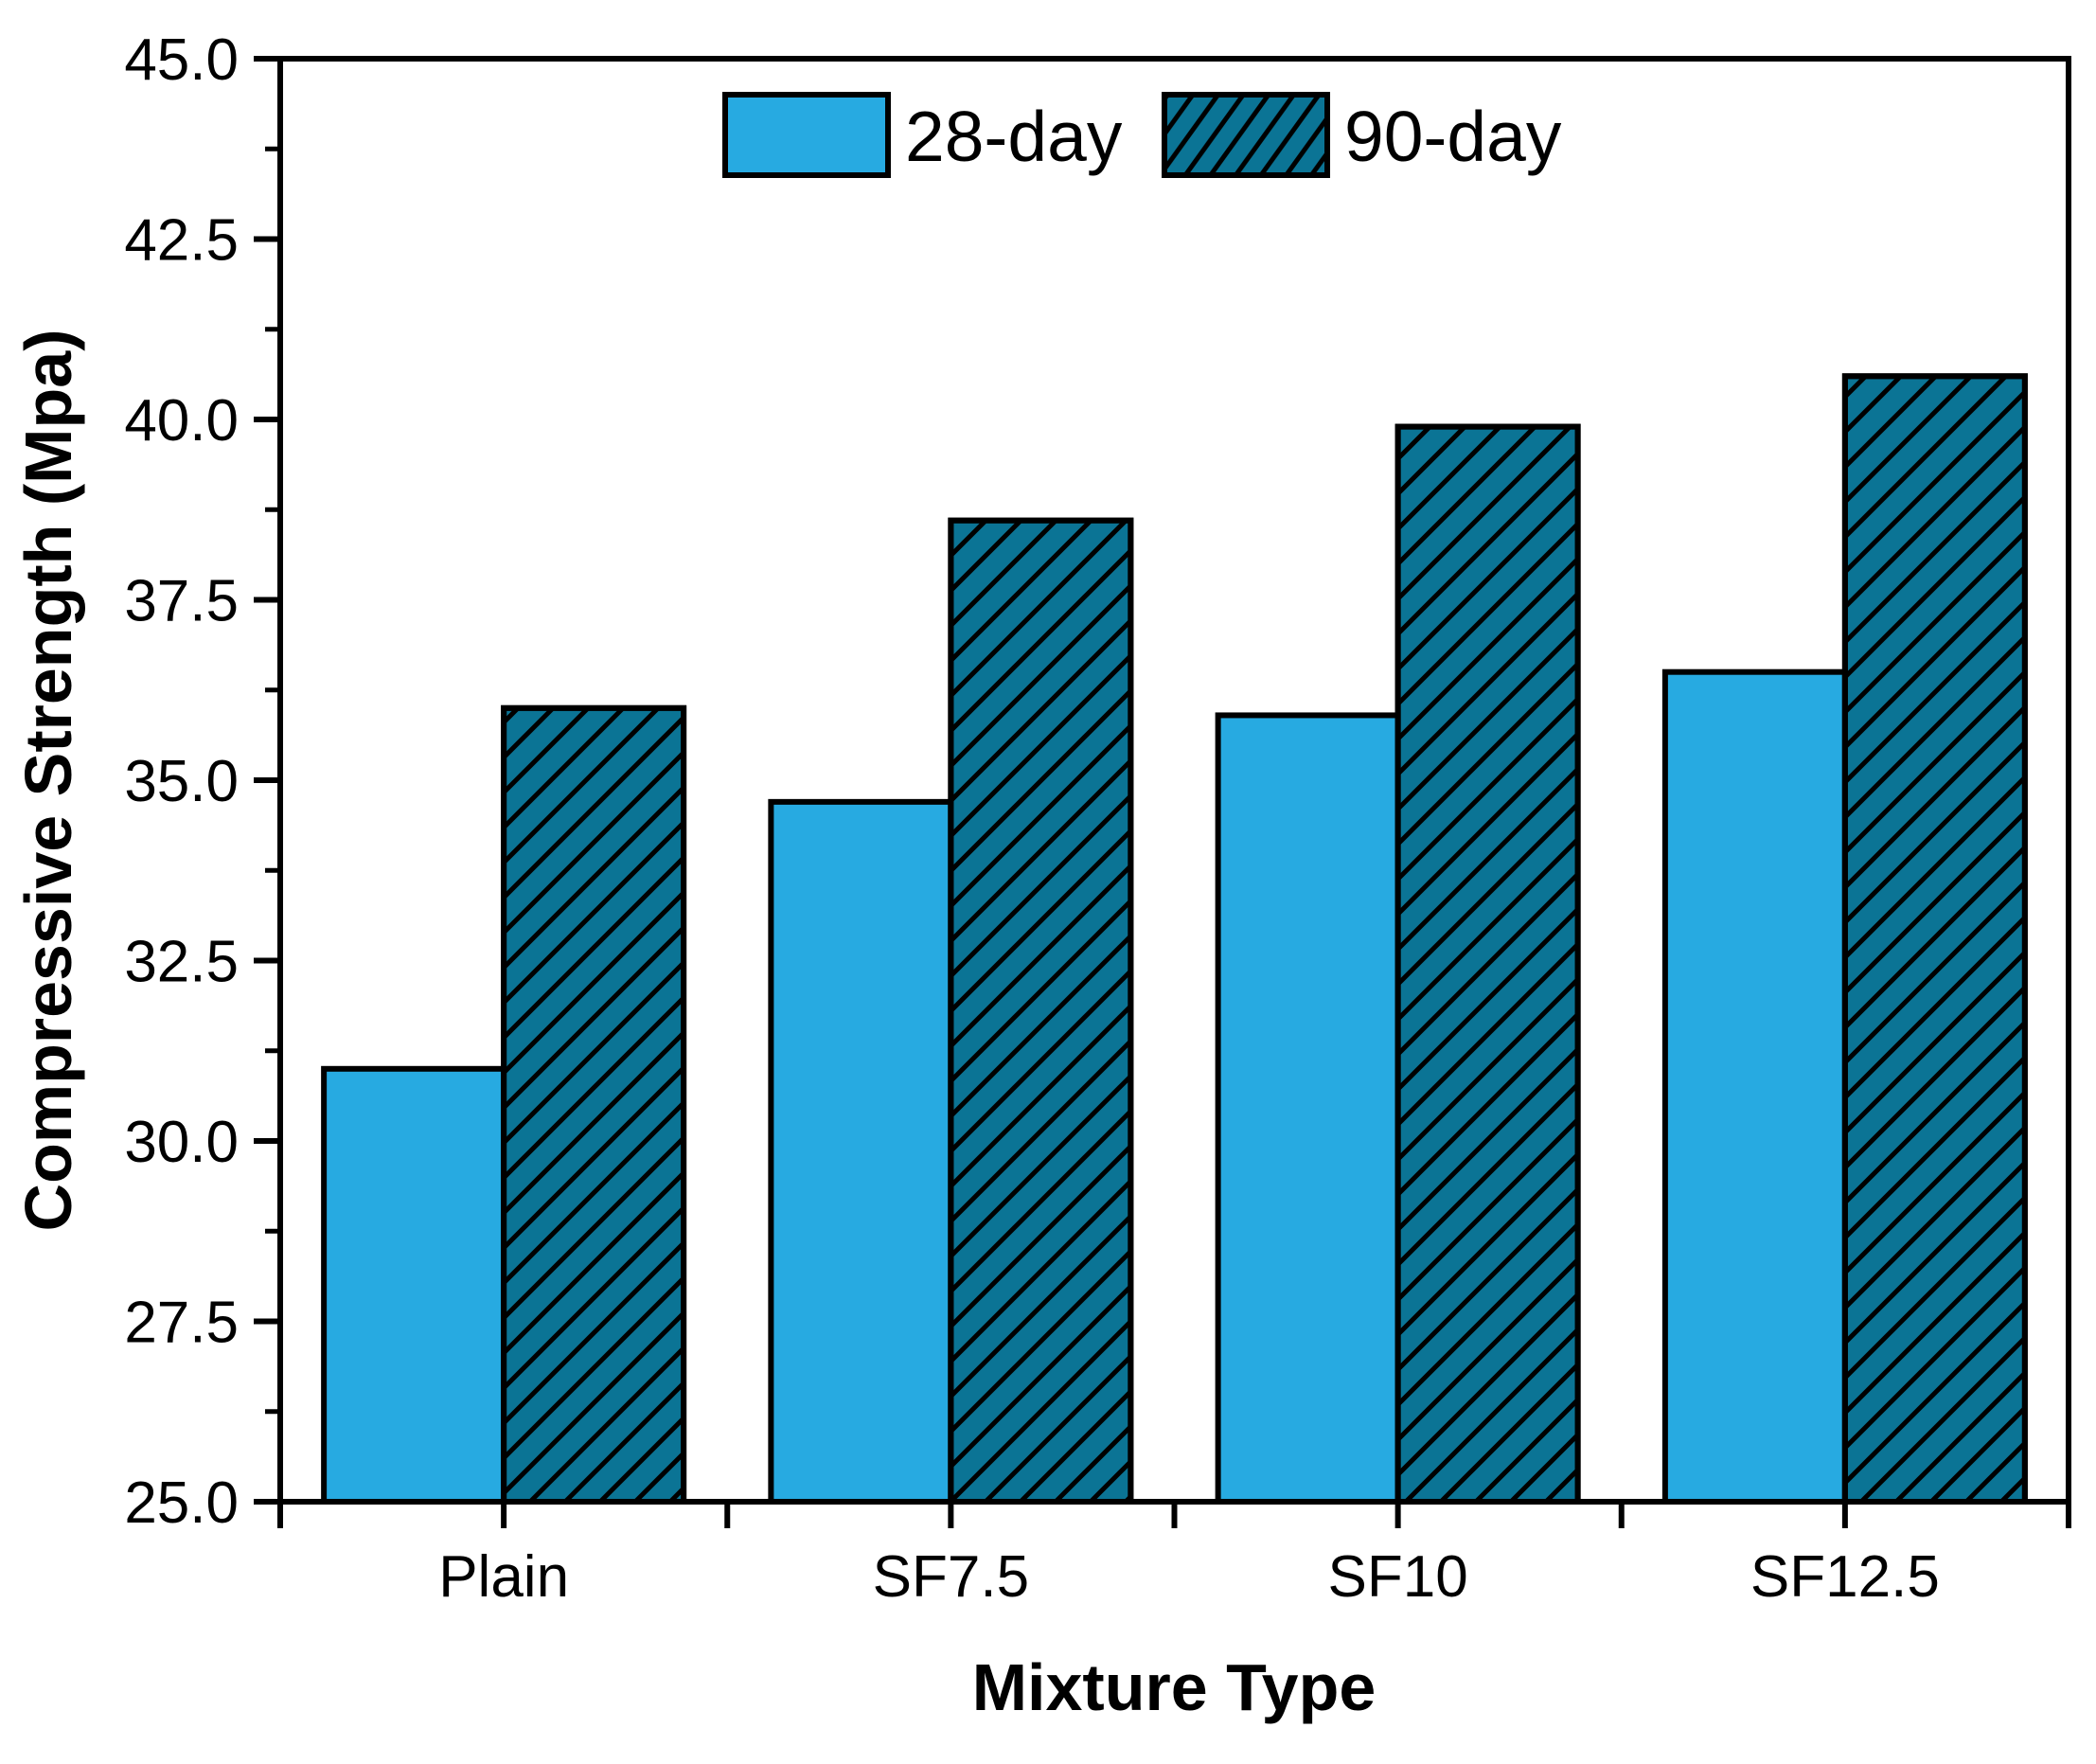  I want to click on y-tick-label: 42.5, so click(181, 241).